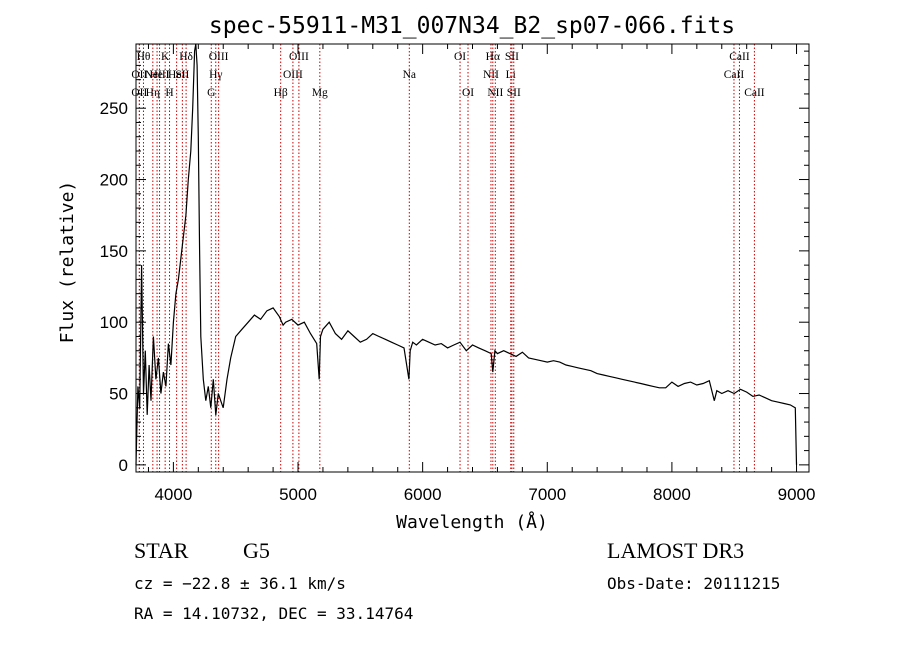 The height and width of the screenshot is (649, 900). I want to click on spectral-line-label: Mg, so click(320, 93).